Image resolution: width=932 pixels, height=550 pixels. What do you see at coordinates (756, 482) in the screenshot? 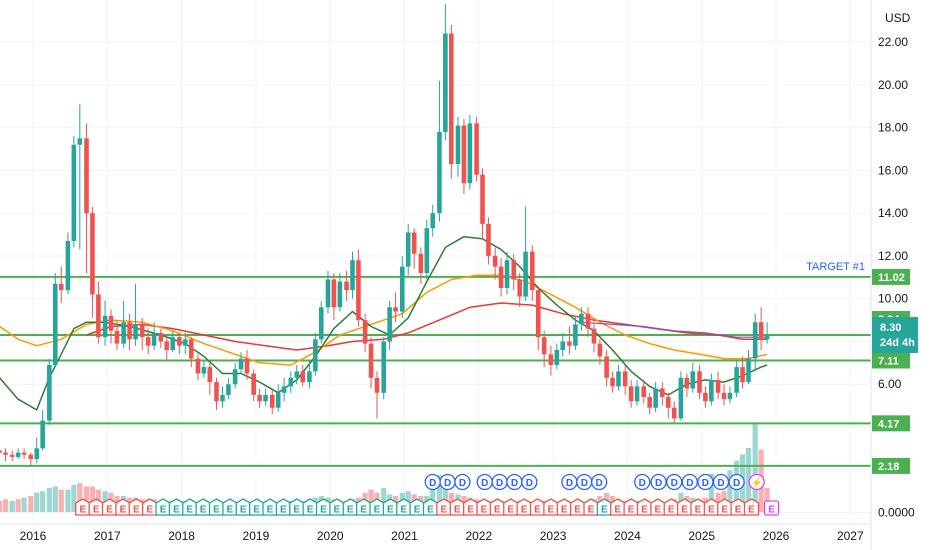
I see `split-marker` at bounding box center [756, 482].